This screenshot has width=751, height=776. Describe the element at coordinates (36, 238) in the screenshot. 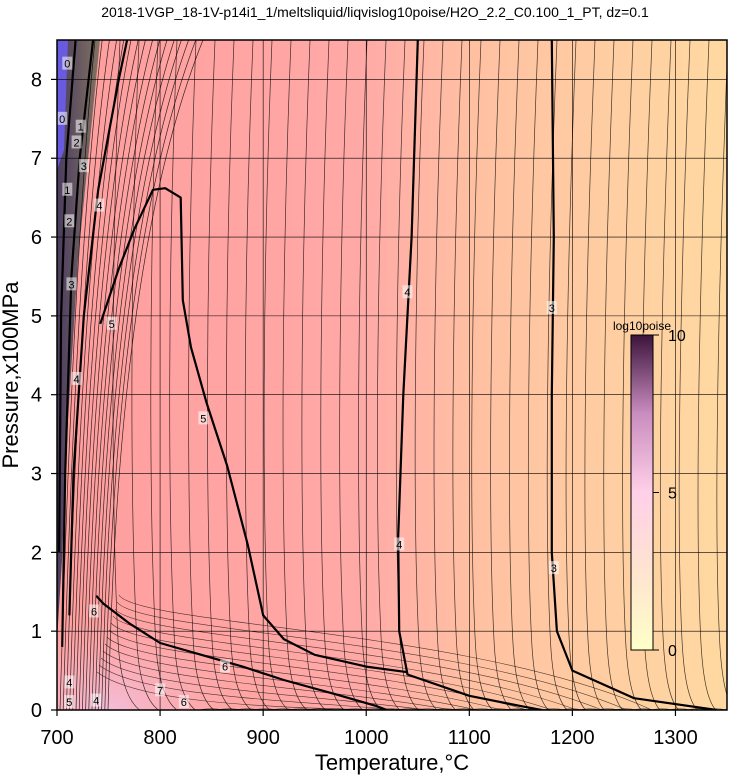

I see `y-tick-label: 6` at that location.